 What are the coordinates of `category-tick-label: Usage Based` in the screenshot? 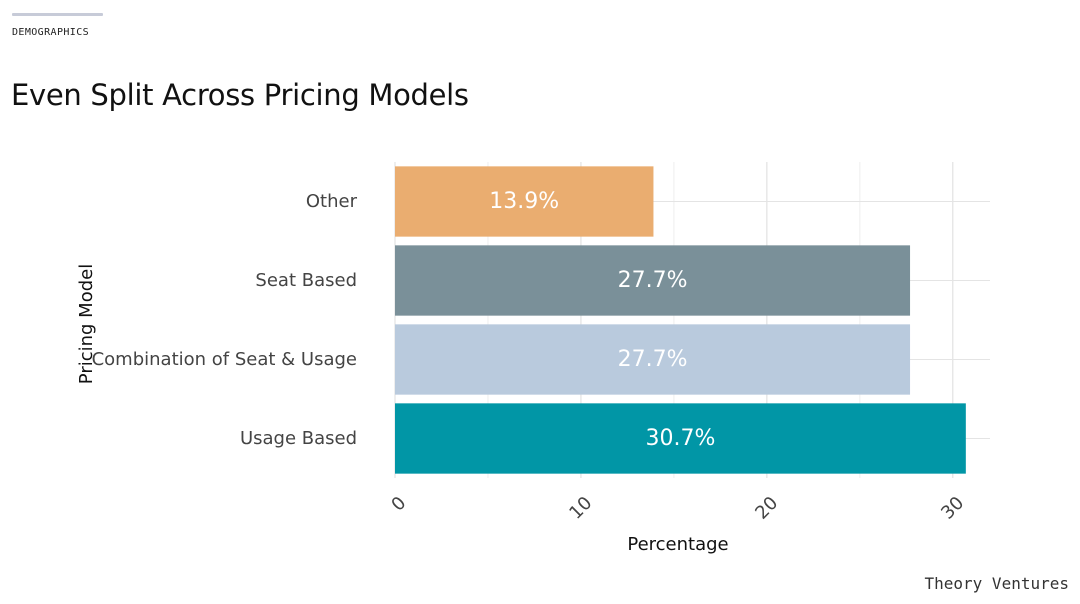 It's located at (298, 438).